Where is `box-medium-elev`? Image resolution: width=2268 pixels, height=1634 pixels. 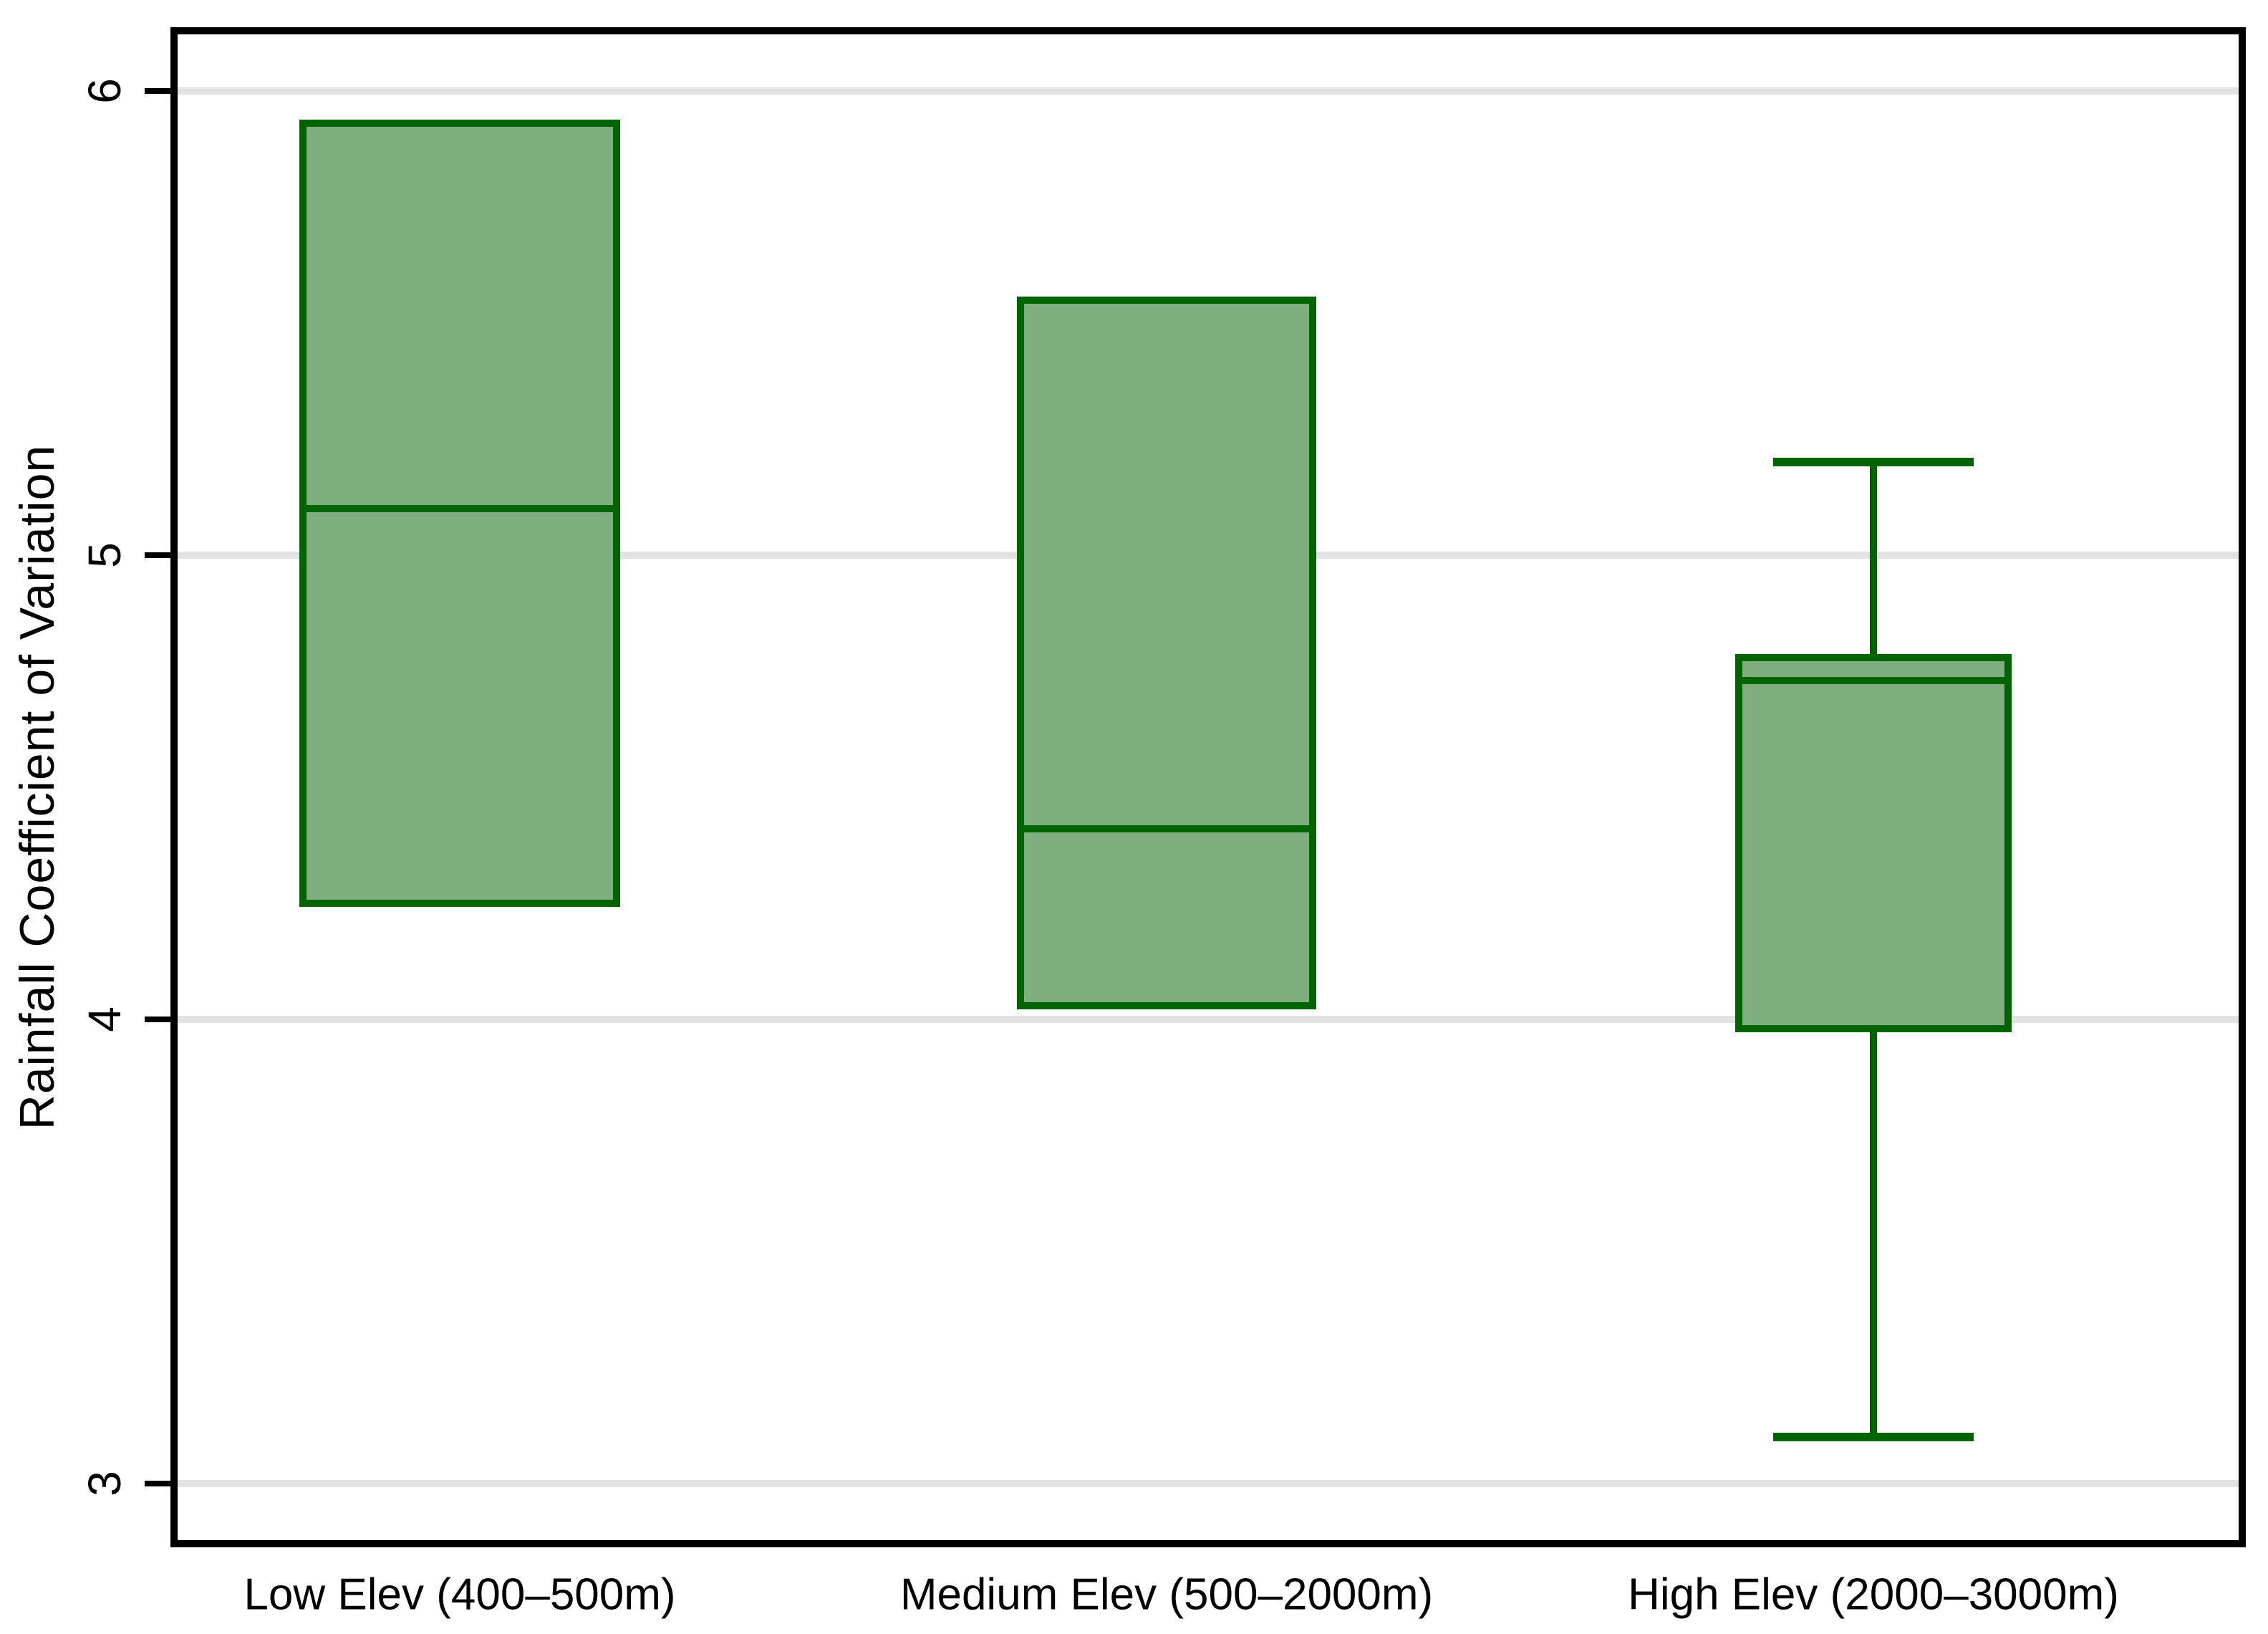
box-medium-elev is located at coordinates (1166, 652).